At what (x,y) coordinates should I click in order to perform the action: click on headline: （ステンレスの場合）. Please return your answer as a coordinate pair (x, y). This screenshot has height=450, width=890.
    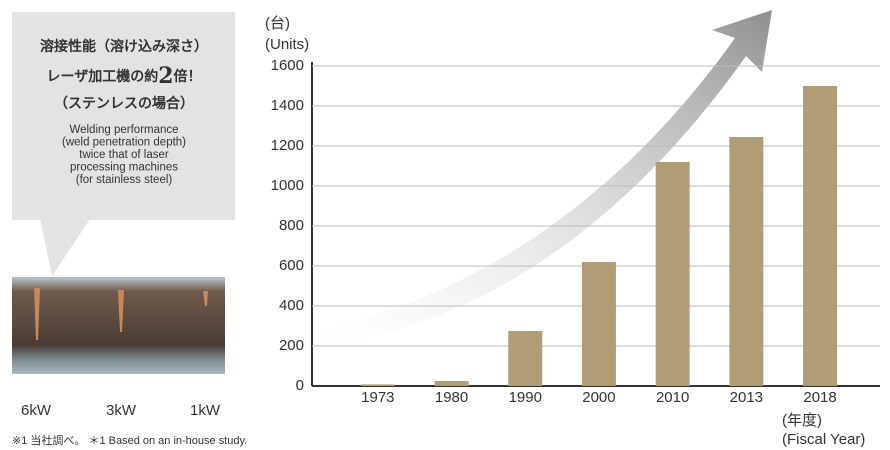
    Looking at the image, I should click on (124, 103).